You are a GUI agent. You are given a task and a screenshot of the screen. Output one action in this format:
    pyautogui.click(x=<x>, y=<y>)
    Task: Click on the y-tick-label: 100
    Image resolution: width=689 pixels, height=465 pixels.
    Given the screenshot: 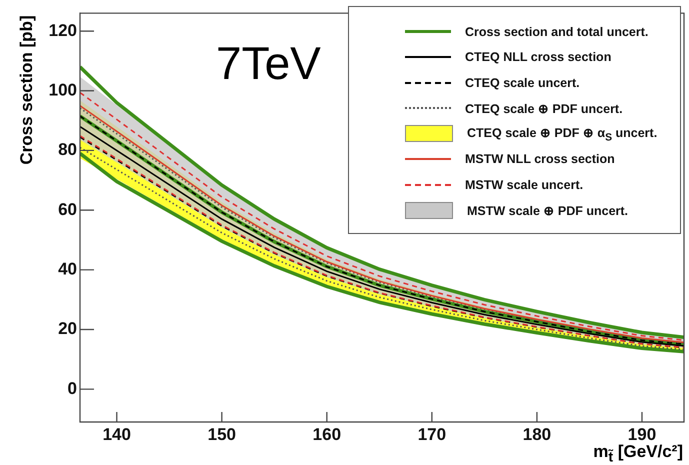 What is the action you would take?
    pyautogui.click(x=62, y=90)
    